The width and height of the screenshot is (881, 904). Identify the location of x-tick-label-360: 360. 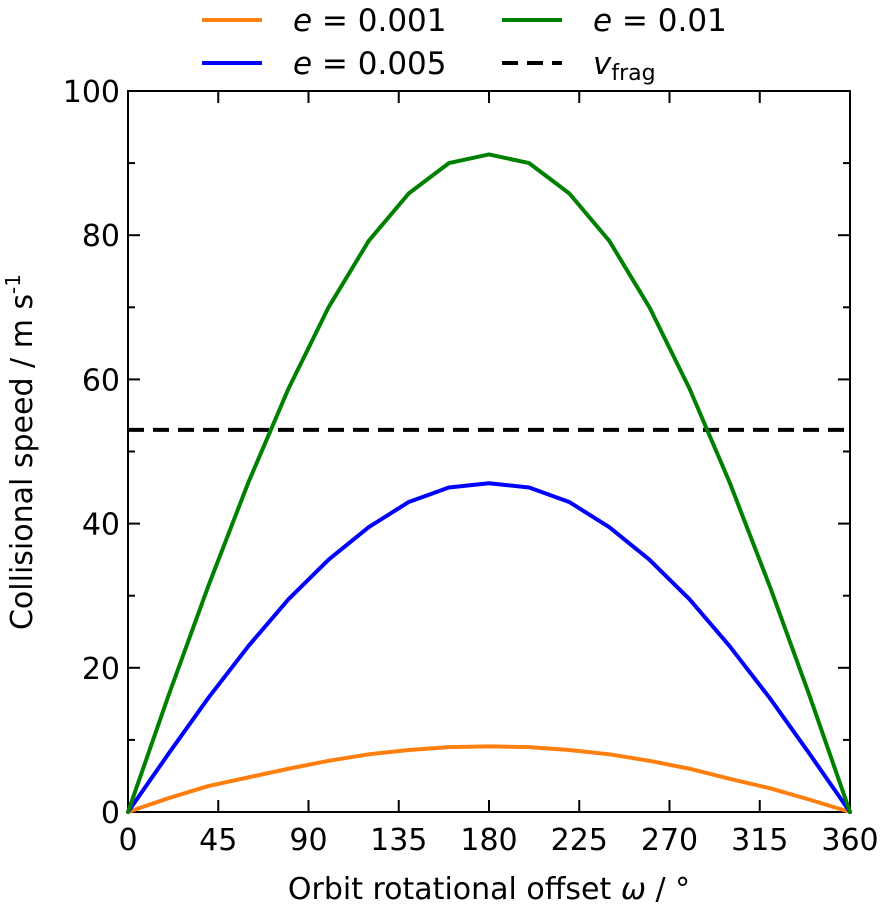
(849, 840).